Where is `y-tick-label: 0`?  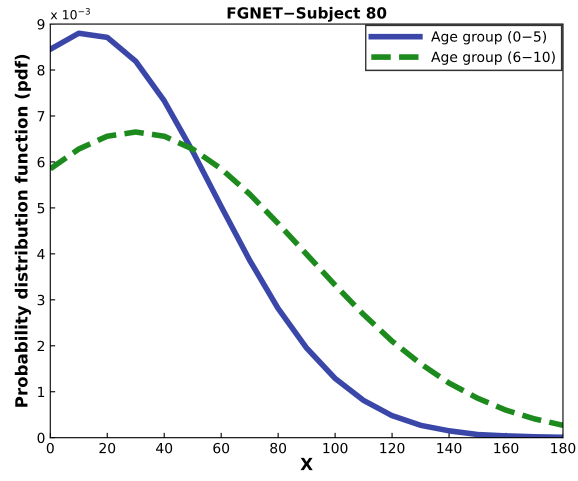 y-tick-label: 0 is located at coordinates (41, 438).